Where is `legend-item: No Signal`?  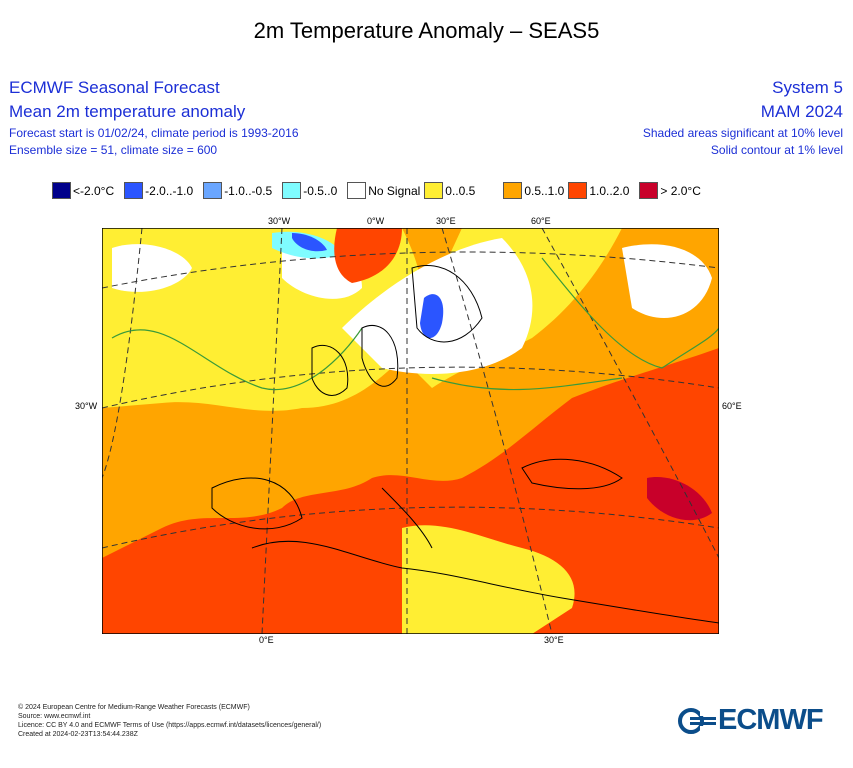 legend-item: No Signal is located at coordinates (383, 190).